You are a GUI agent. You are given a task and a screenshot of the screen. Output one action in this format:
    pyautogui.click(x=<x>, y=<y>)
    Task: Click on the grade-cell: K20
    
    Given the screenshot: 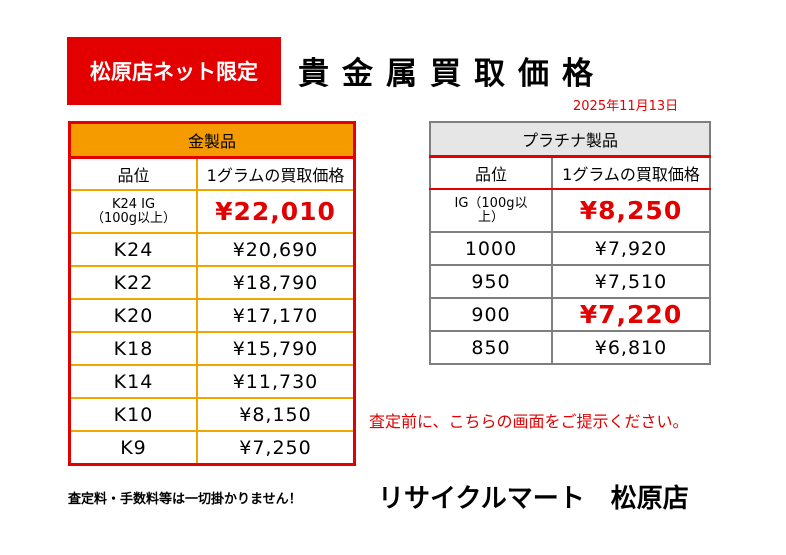 What is the action you would take?
    pyautogui.click(x=133, y=316)
    